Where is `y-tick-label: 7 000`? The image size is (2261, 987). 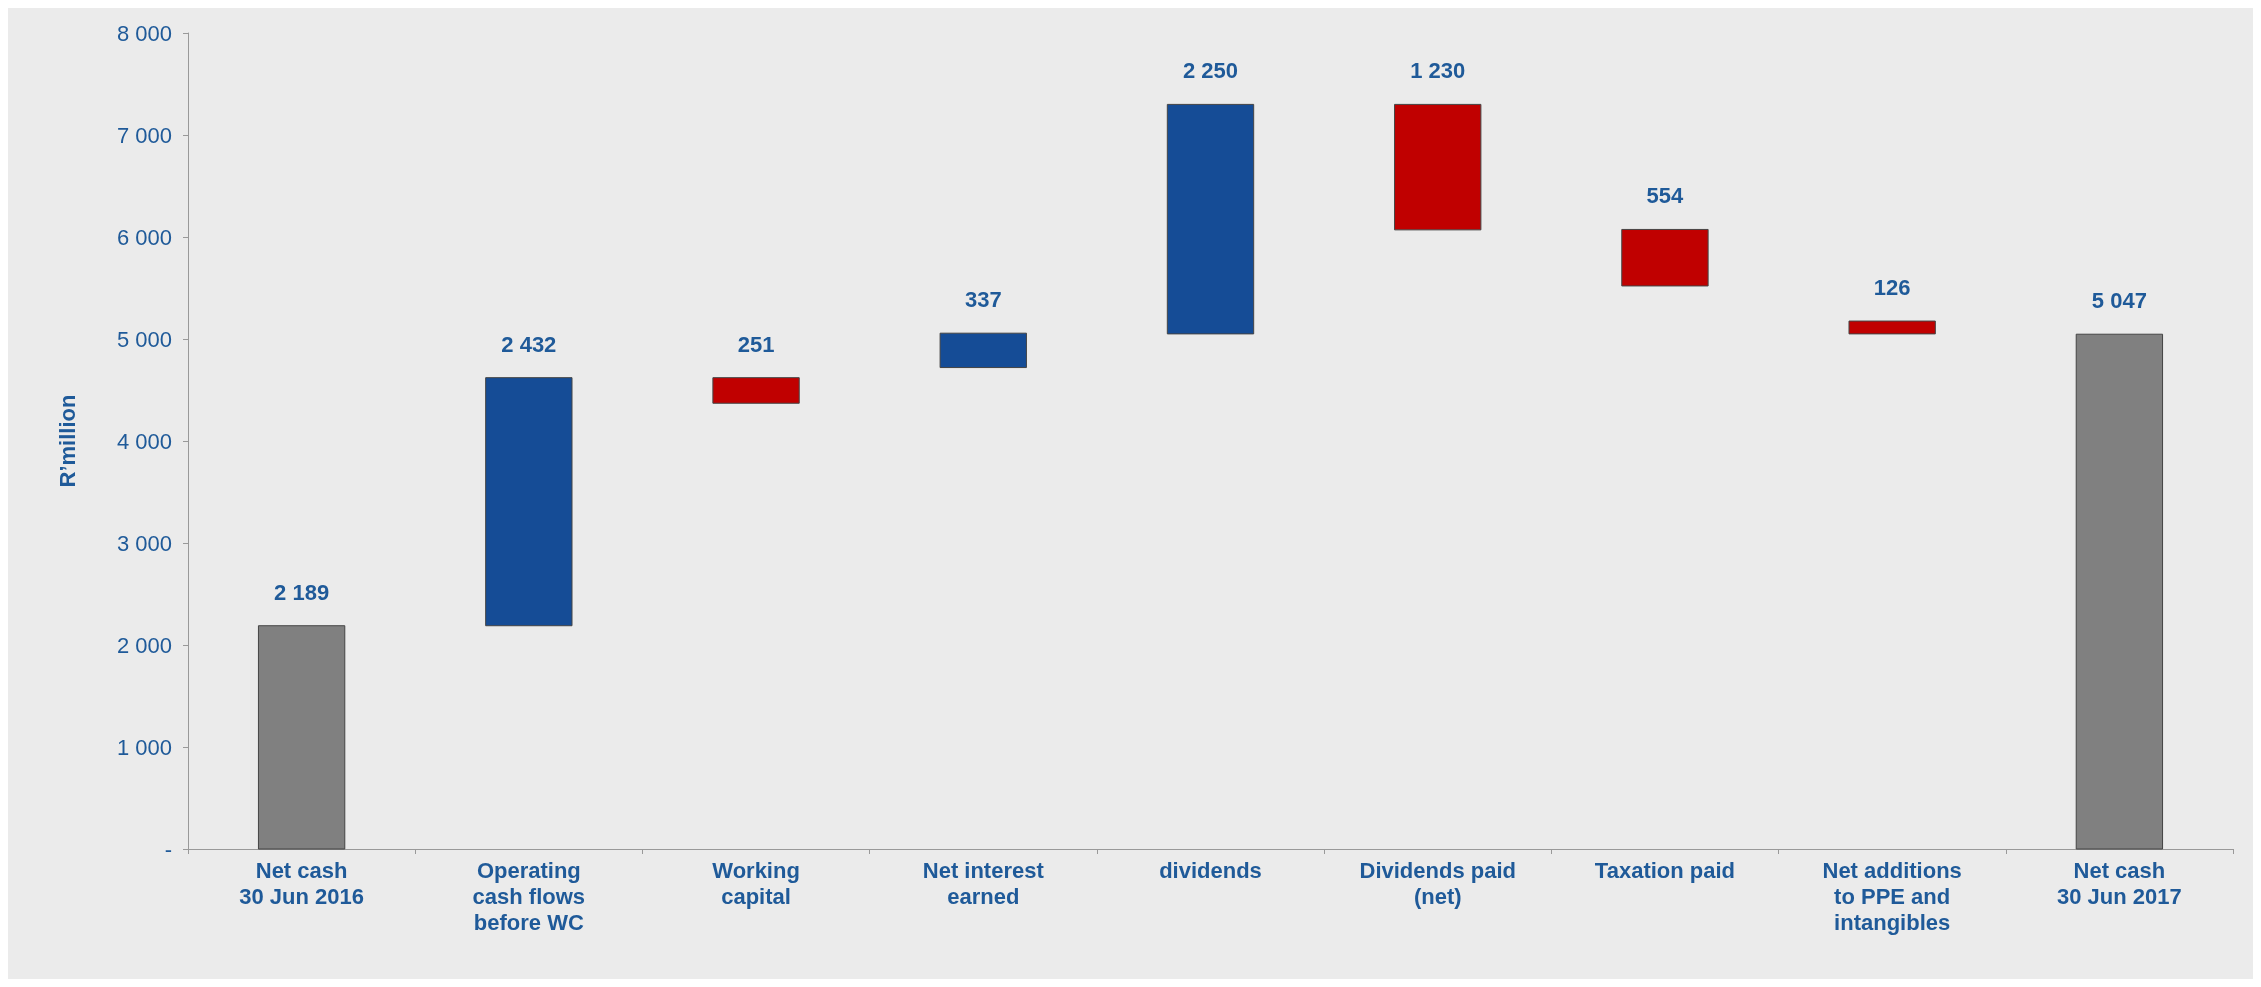
y-tick-label: 7 000 is located at coordinates (144, 135).